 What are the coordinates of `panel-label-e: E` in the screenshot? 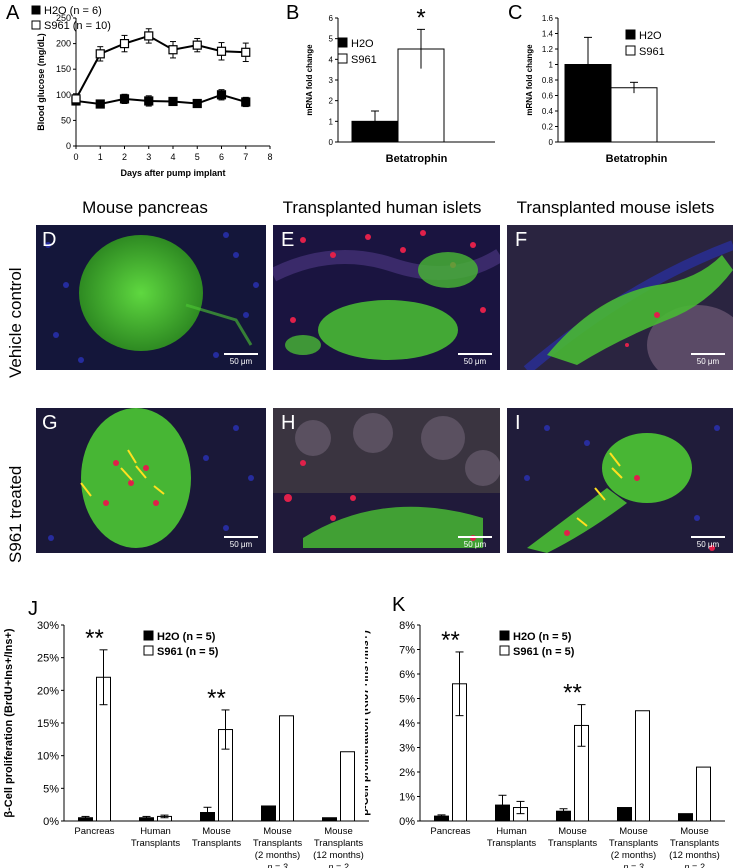 It's located at (288, 240).